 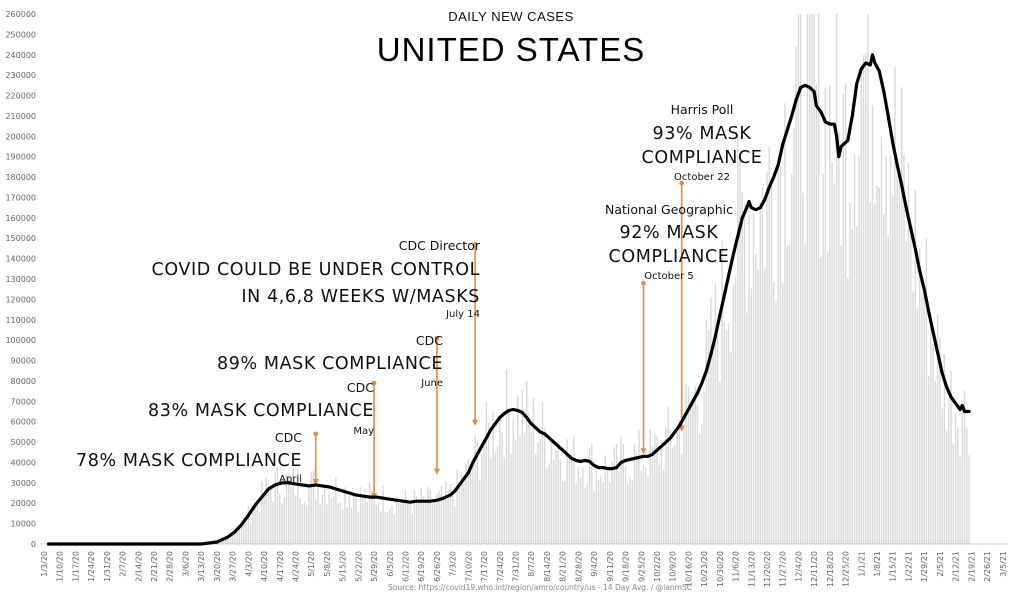 What do you see at coordinates (437, 338) in the screenshot?
I see `annotation-3-dot` at bounding box center [437, 338].